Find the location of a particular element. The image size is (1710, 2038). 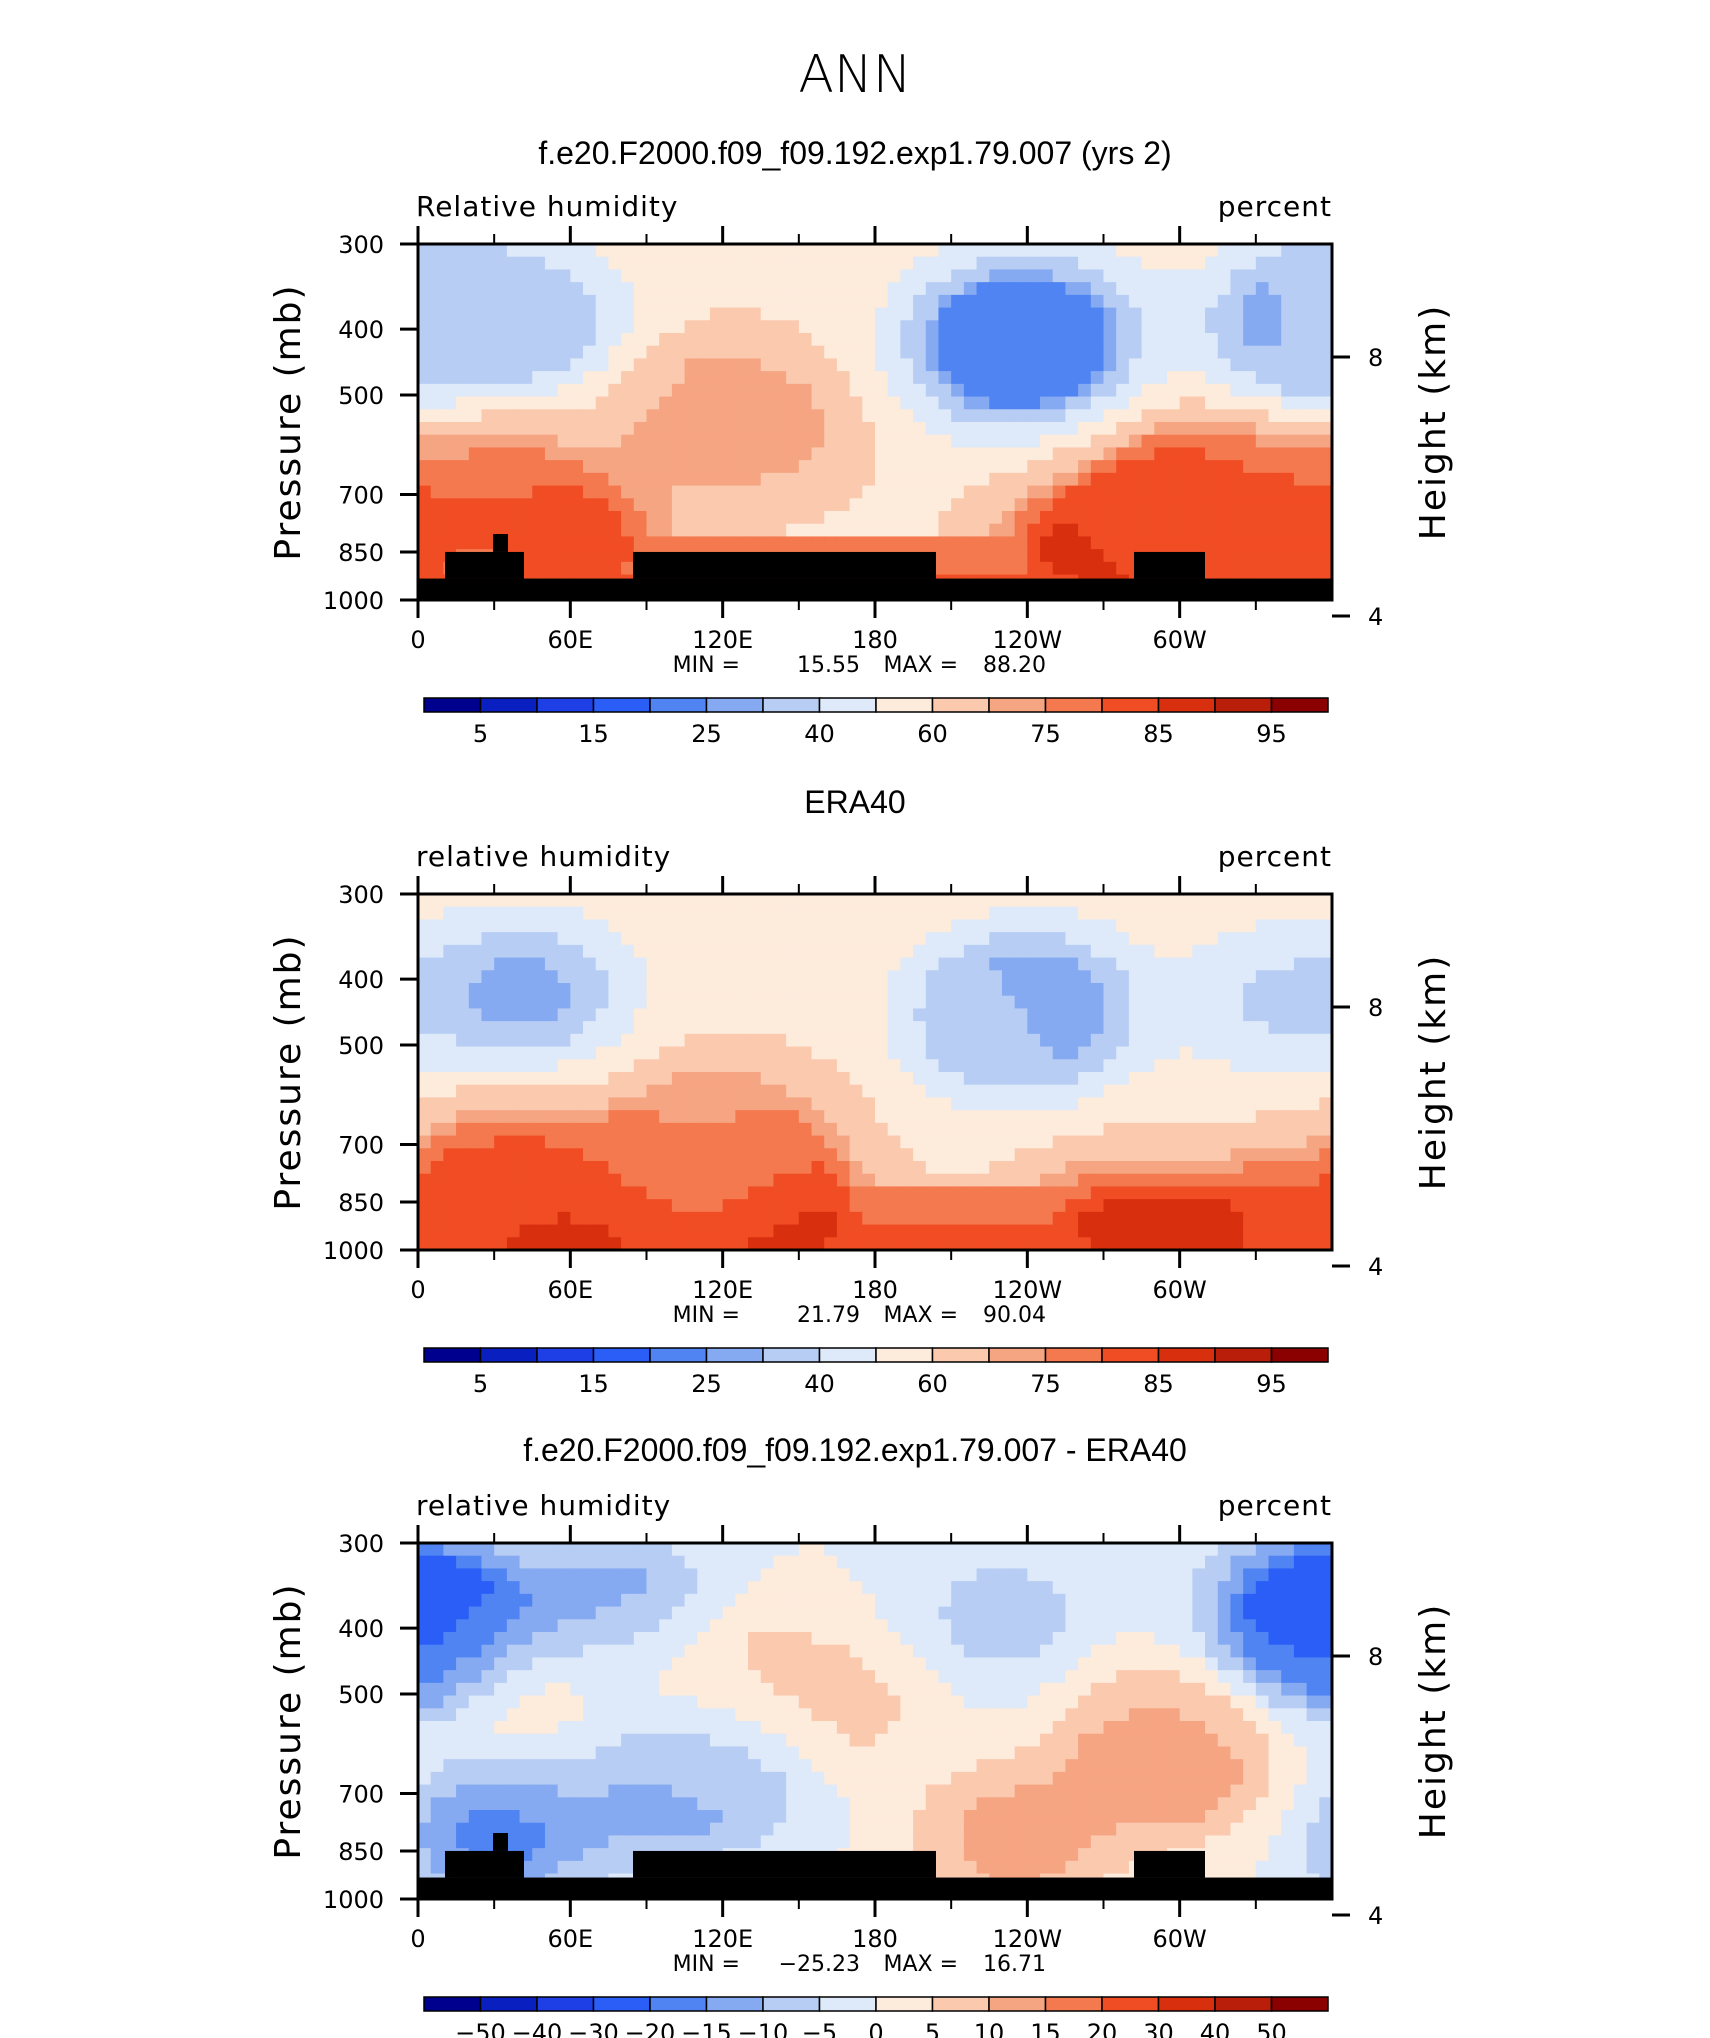

contour-field is located at coordinates (875, 422).